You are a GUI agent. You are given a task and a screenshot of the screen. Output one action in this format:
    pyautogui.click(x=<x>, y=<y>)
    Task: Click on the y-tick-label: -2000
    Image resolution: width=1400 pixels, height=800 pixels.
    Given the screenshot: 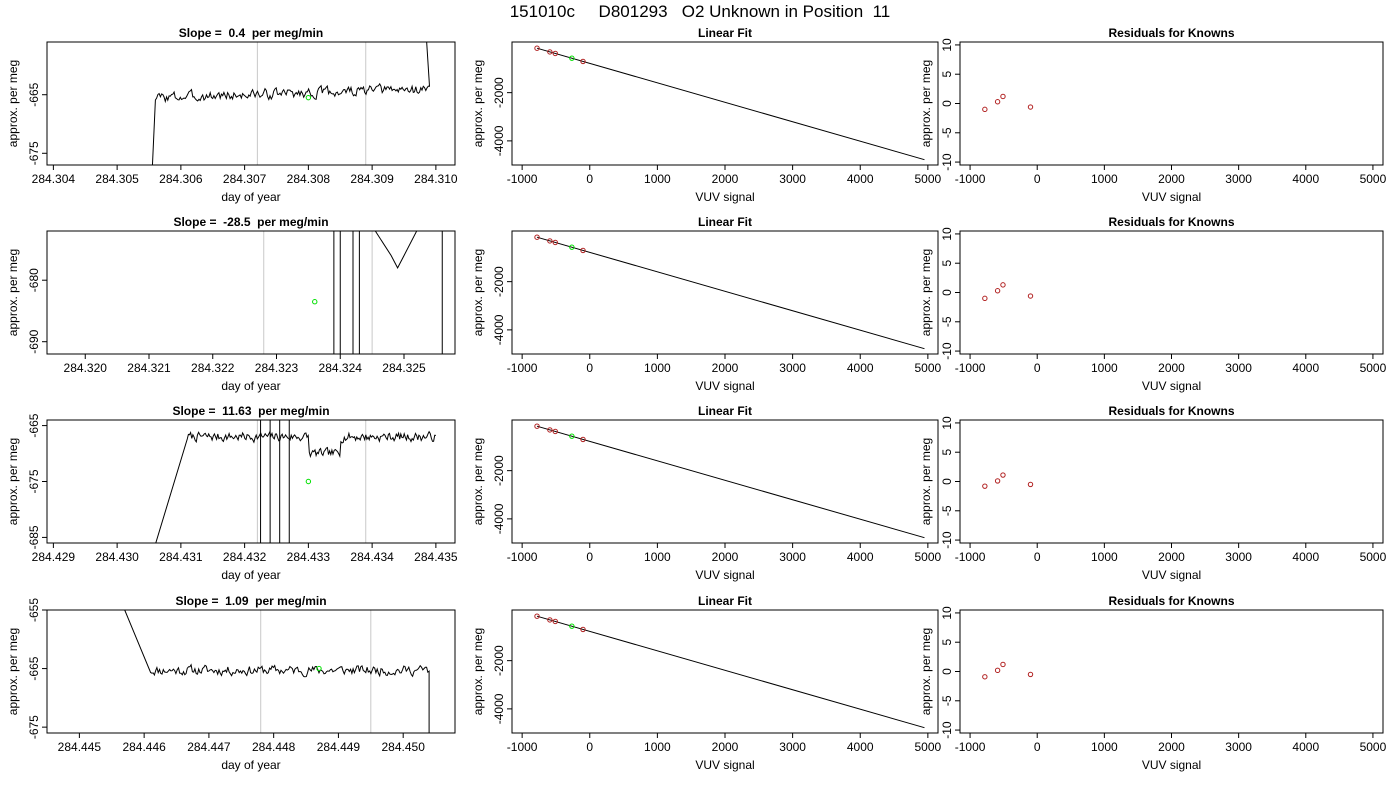 What is the action you would take?
    pyautogui.click(x=499, y=470)
    